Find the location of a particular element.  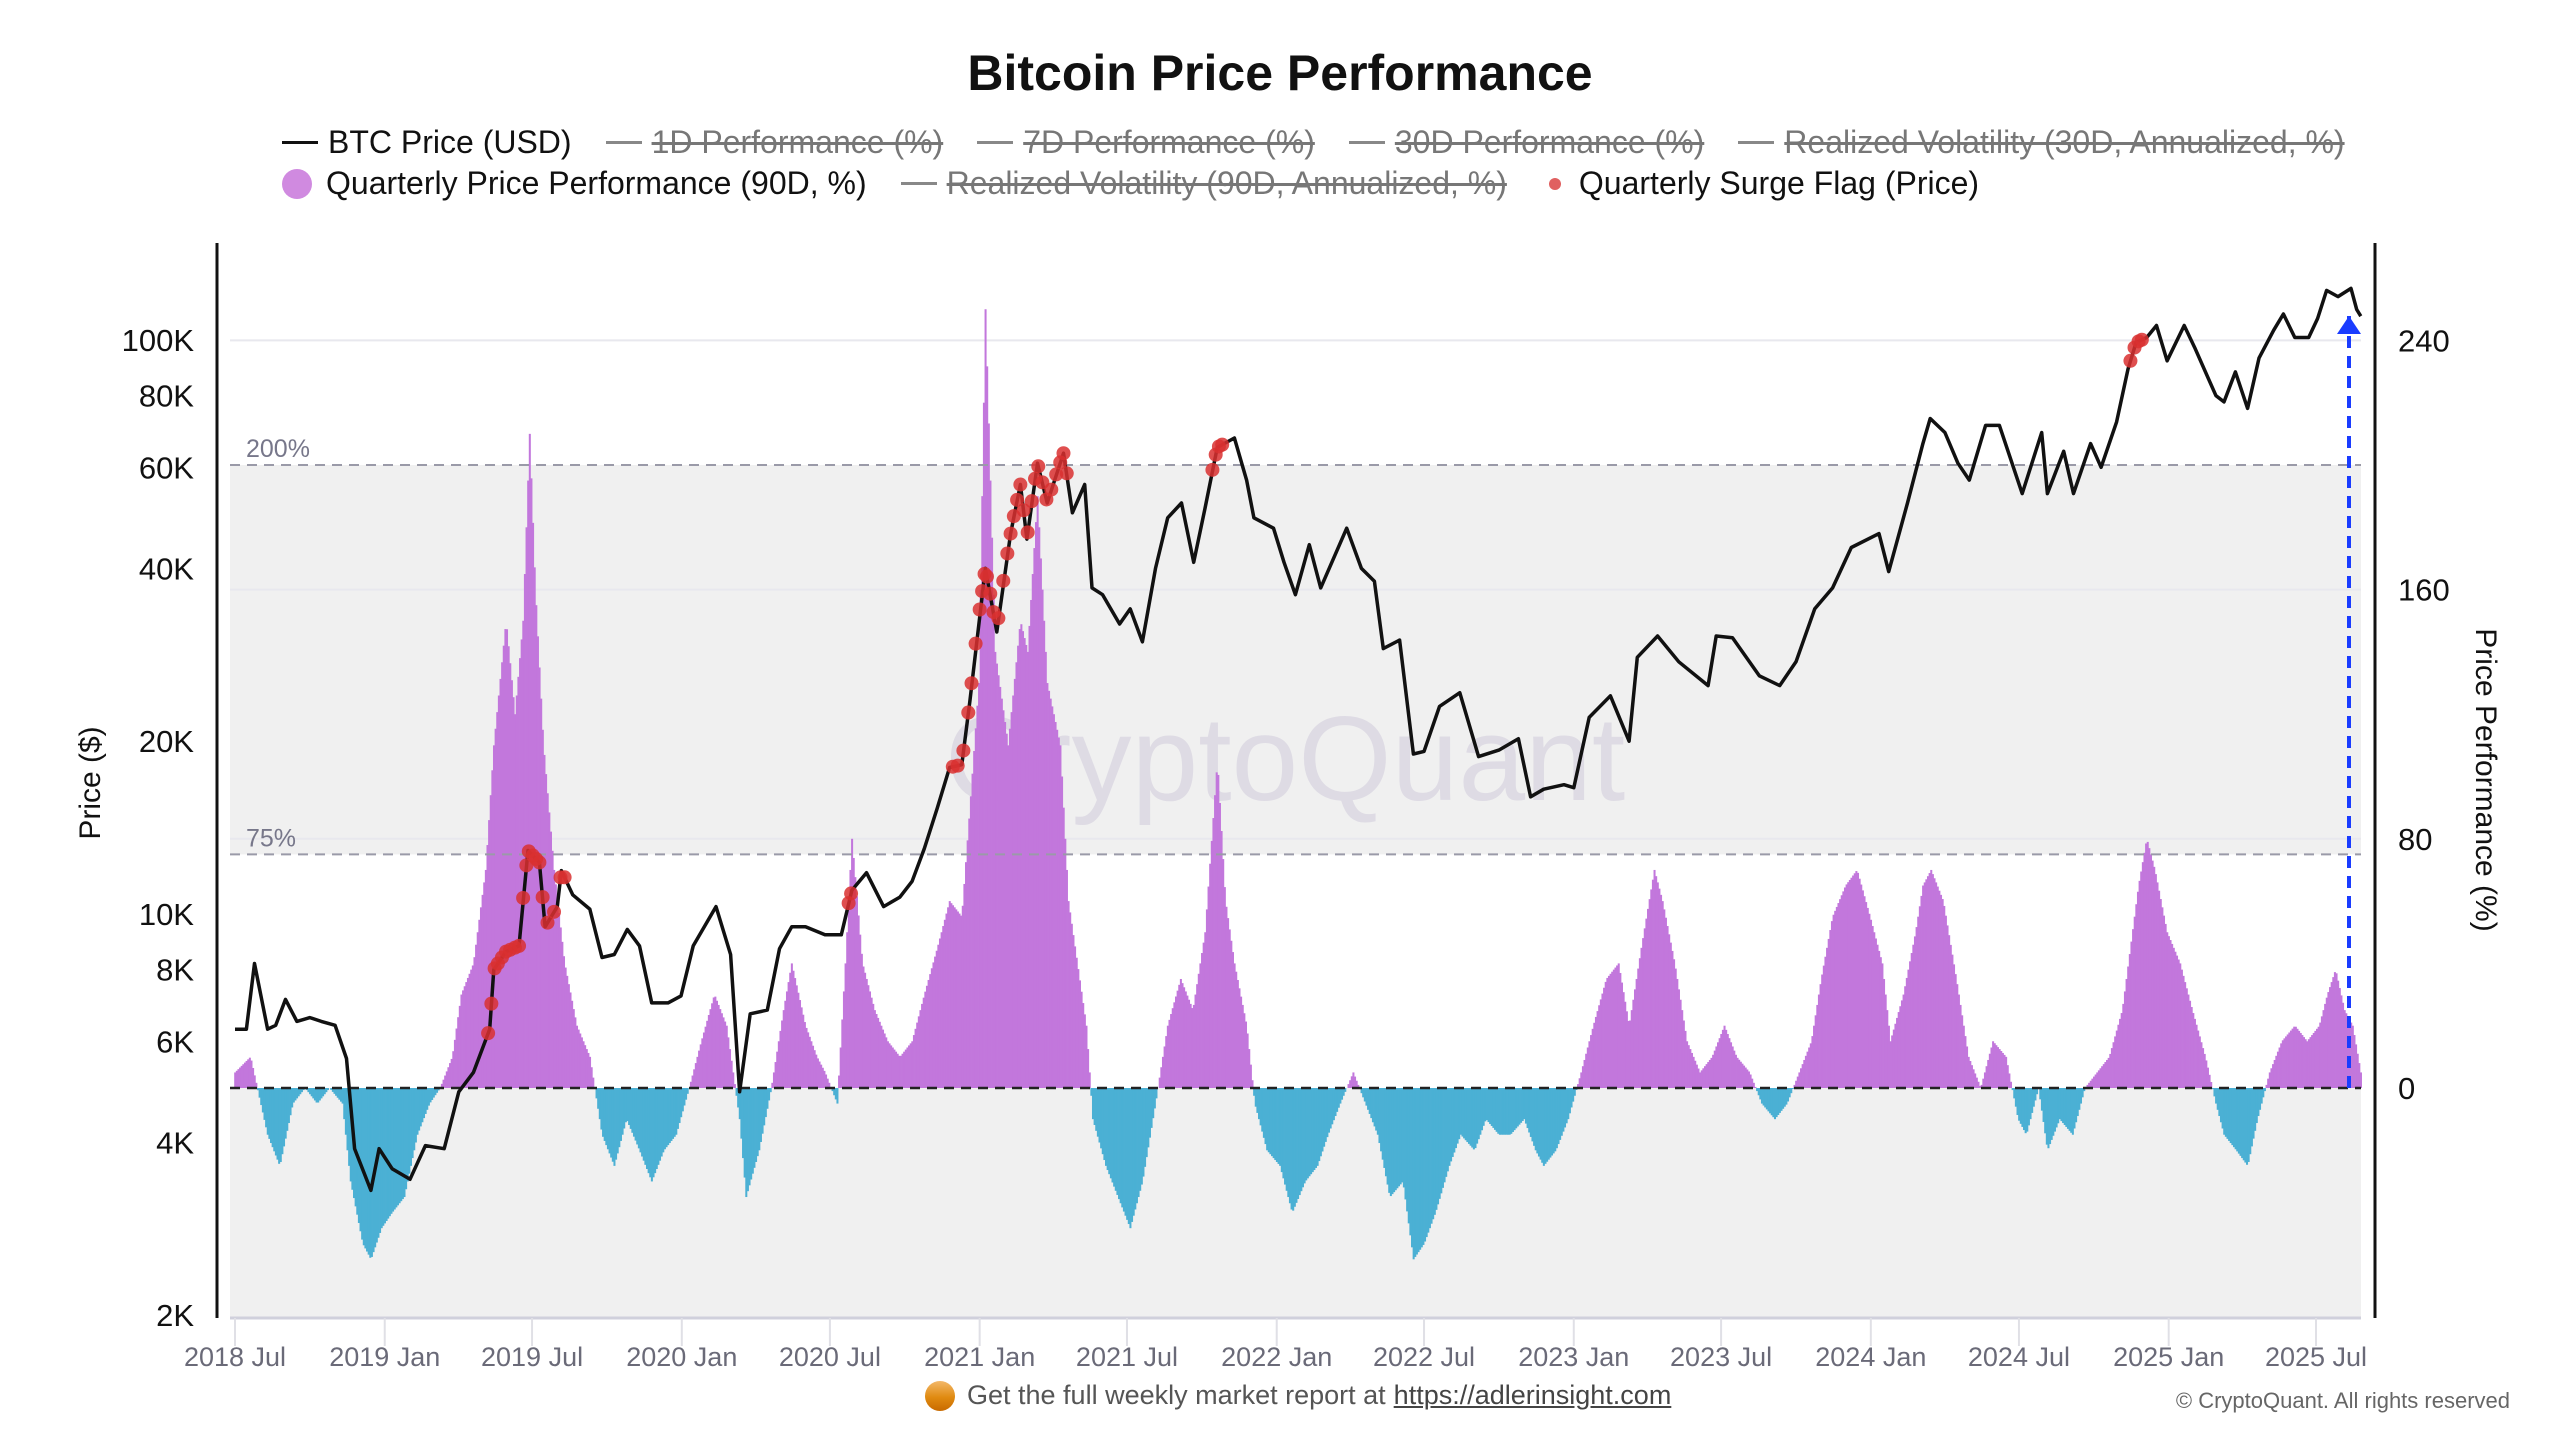

legend-item-realized-volatility-30d: Realized Volatility (30D, Annualized, %) is located at coordinates (2041, 142).